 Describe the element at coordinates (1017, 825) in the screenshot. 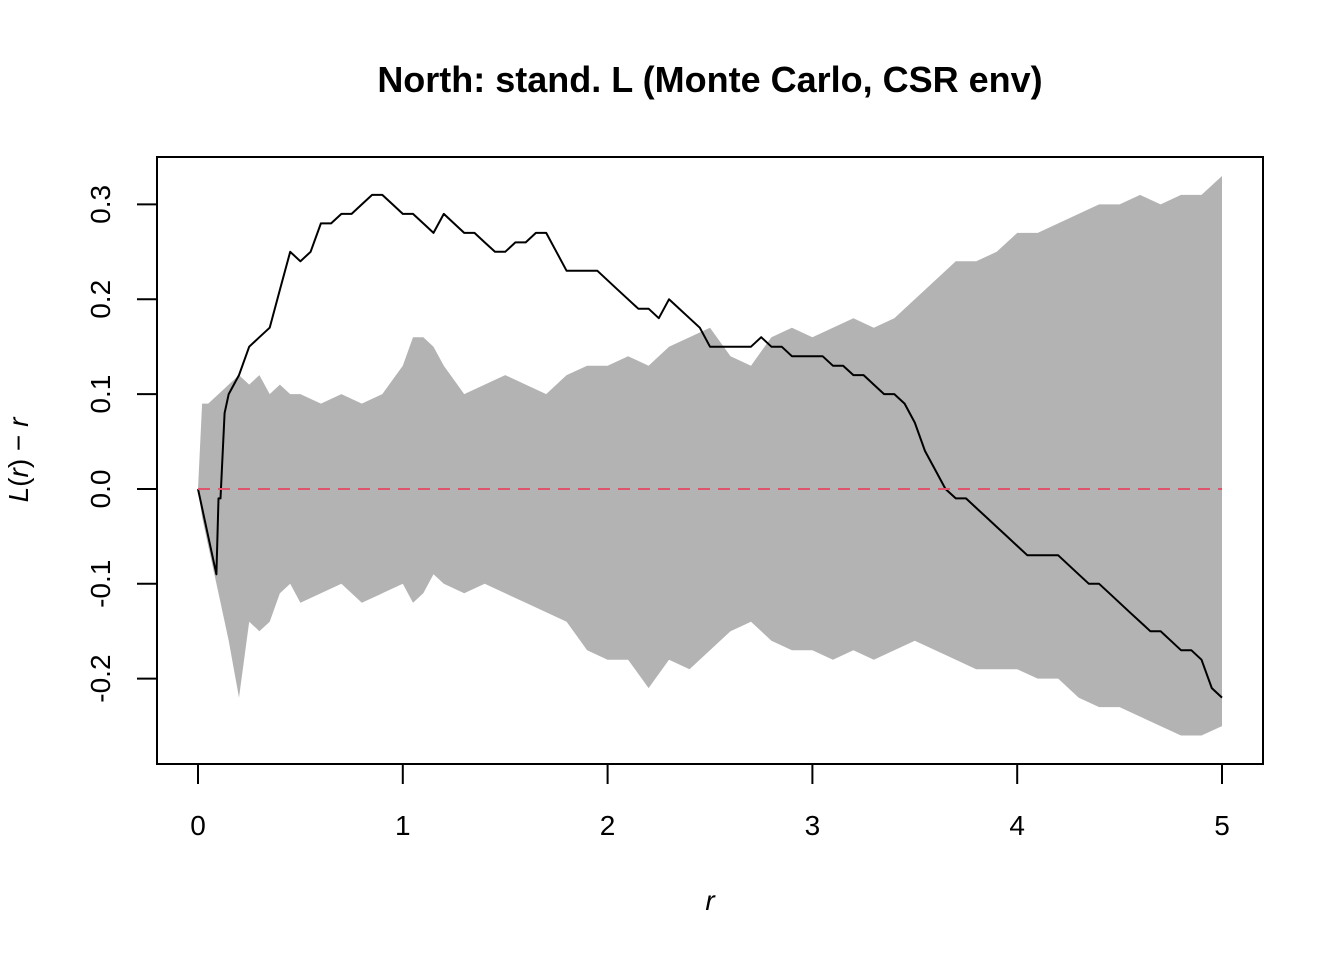

I see `x-tick-label: 4` at that location.